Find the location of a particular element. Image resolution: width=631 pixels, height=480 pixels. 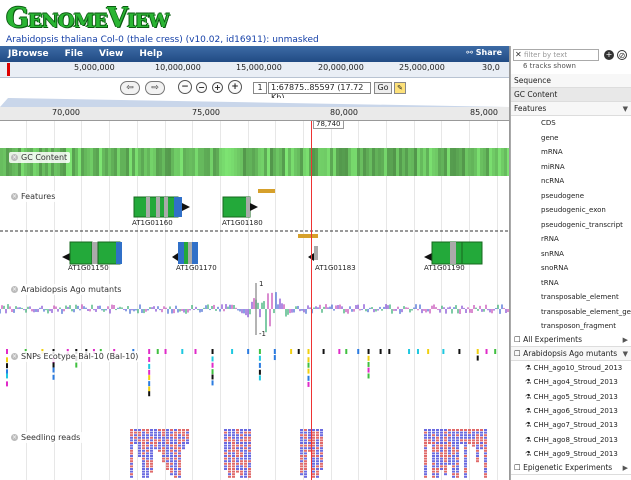

track-item-transposable-element: transposable_element is located at coordinates (580, 297).